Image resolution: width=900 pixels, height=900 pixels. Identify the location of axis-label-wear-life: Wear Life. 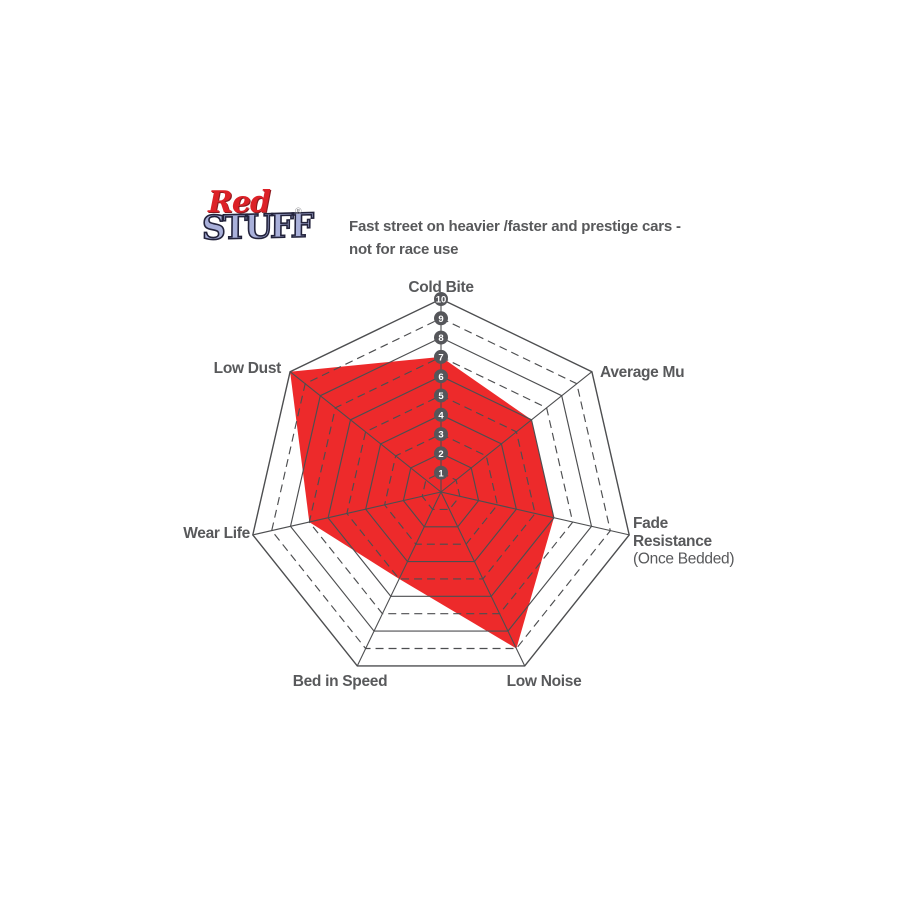
(216, 533).